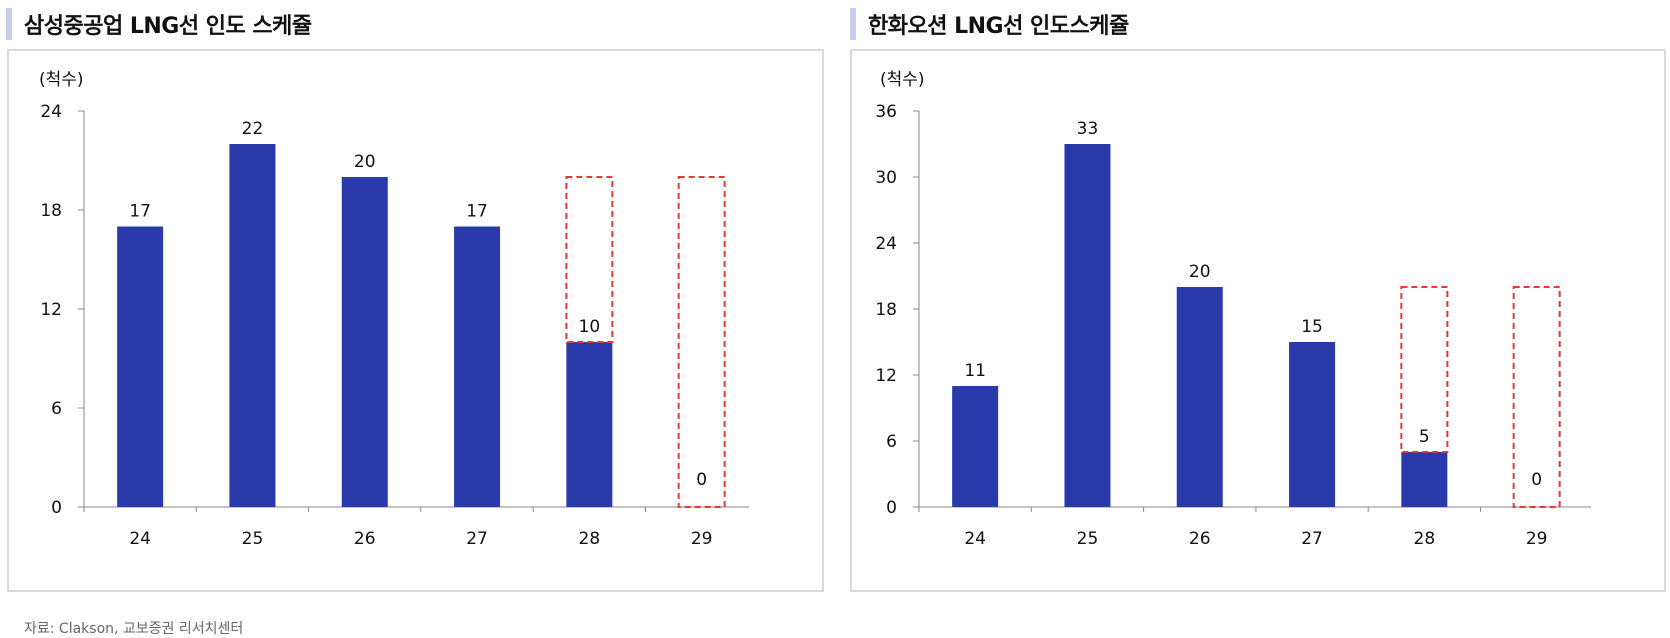 Image resolution: width=1670 pixels, height=638 pixels. I want to click on chart-title-hanwha: 한화오션 LNG선 인도스케쥴, so click(989, 24).